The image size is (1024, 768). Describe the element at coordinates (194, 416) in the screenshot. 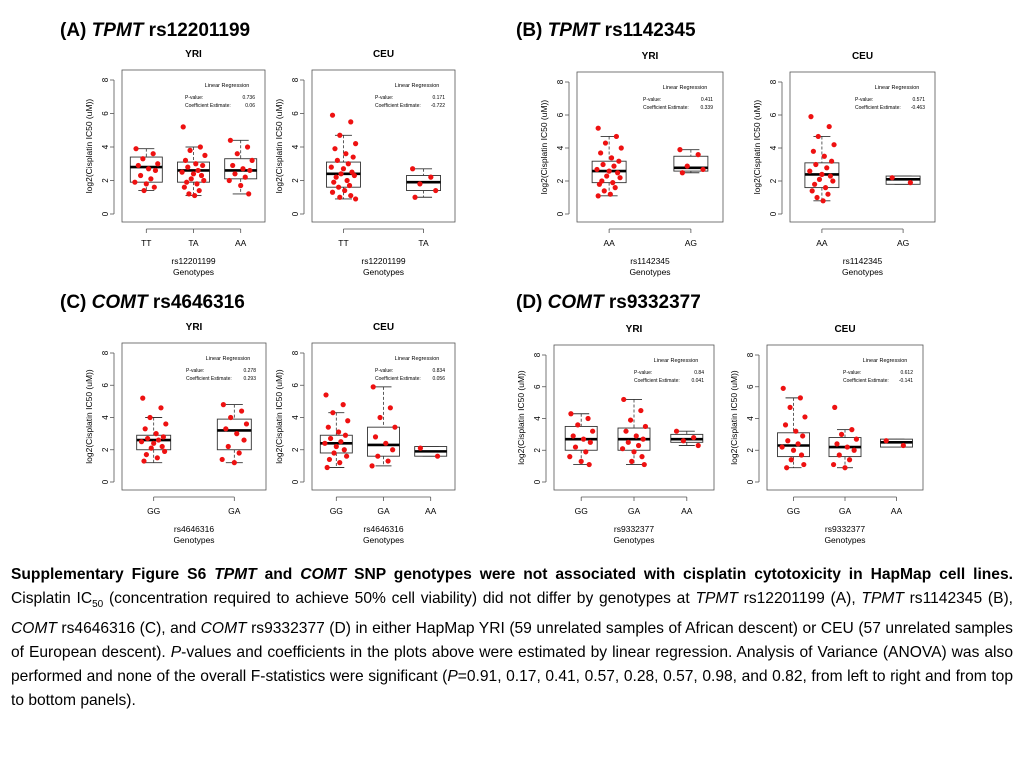

I see `plot-5-frame` at that location.